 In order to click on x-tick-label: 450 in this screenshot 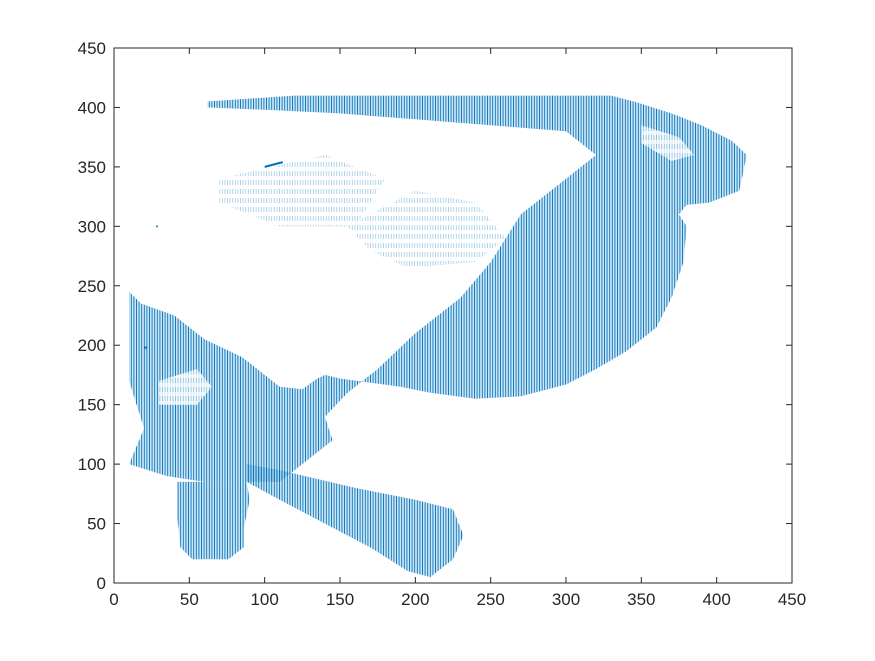, I will do `click(792, 599)`.